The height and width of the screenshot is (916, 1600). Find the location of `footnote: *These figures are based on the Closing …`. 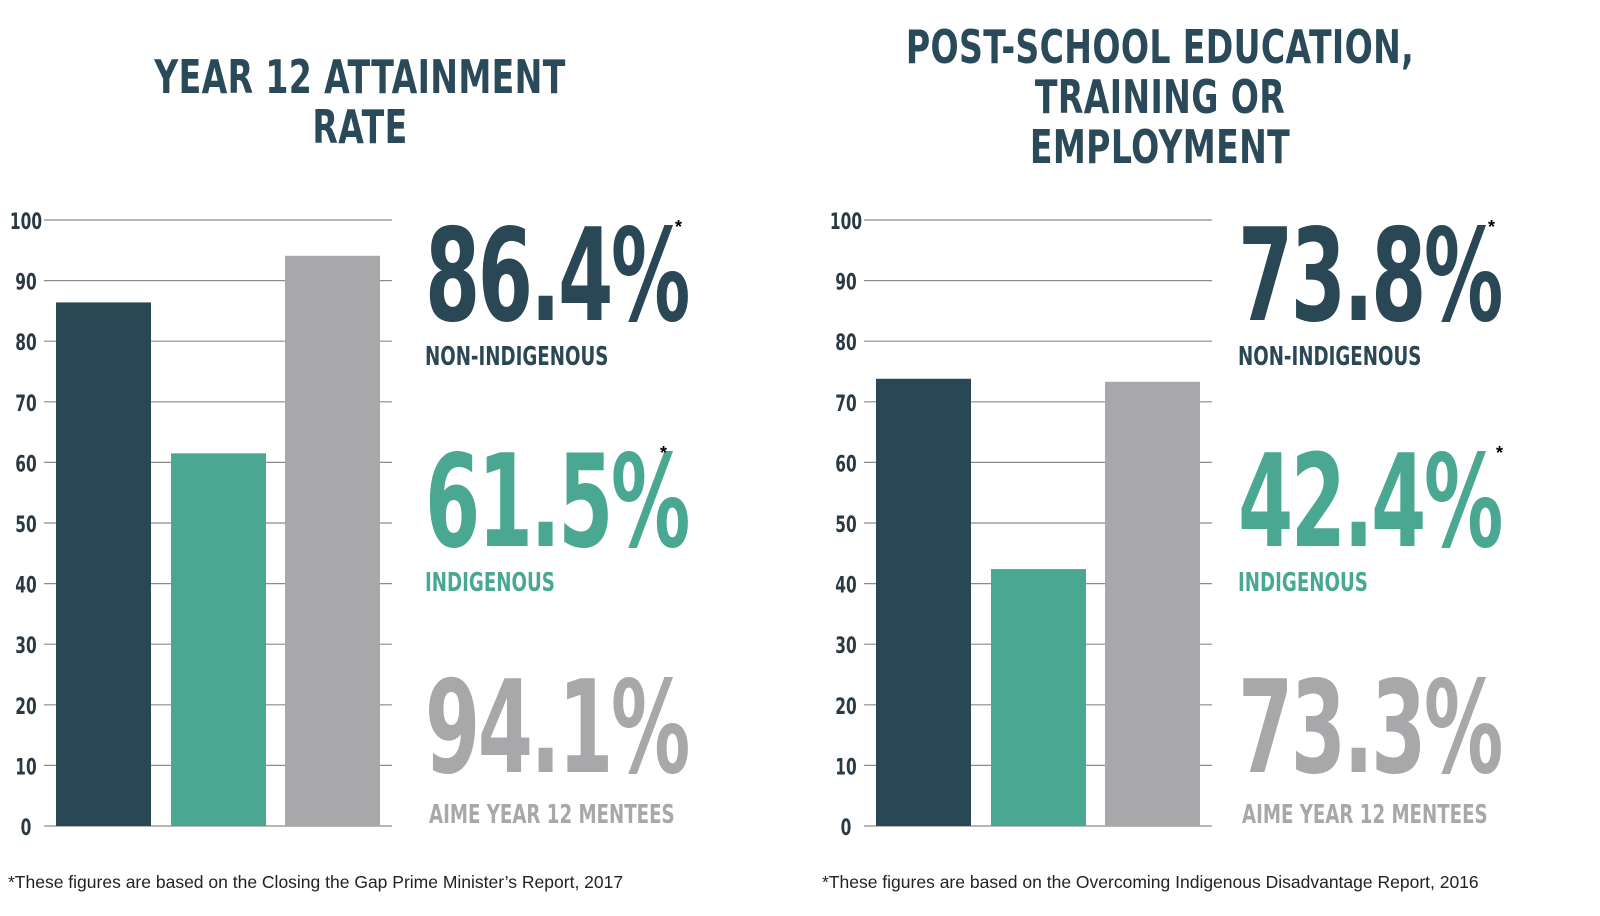

footnote: *These figures are based on the Closing … is located at coordinates (316, 882).